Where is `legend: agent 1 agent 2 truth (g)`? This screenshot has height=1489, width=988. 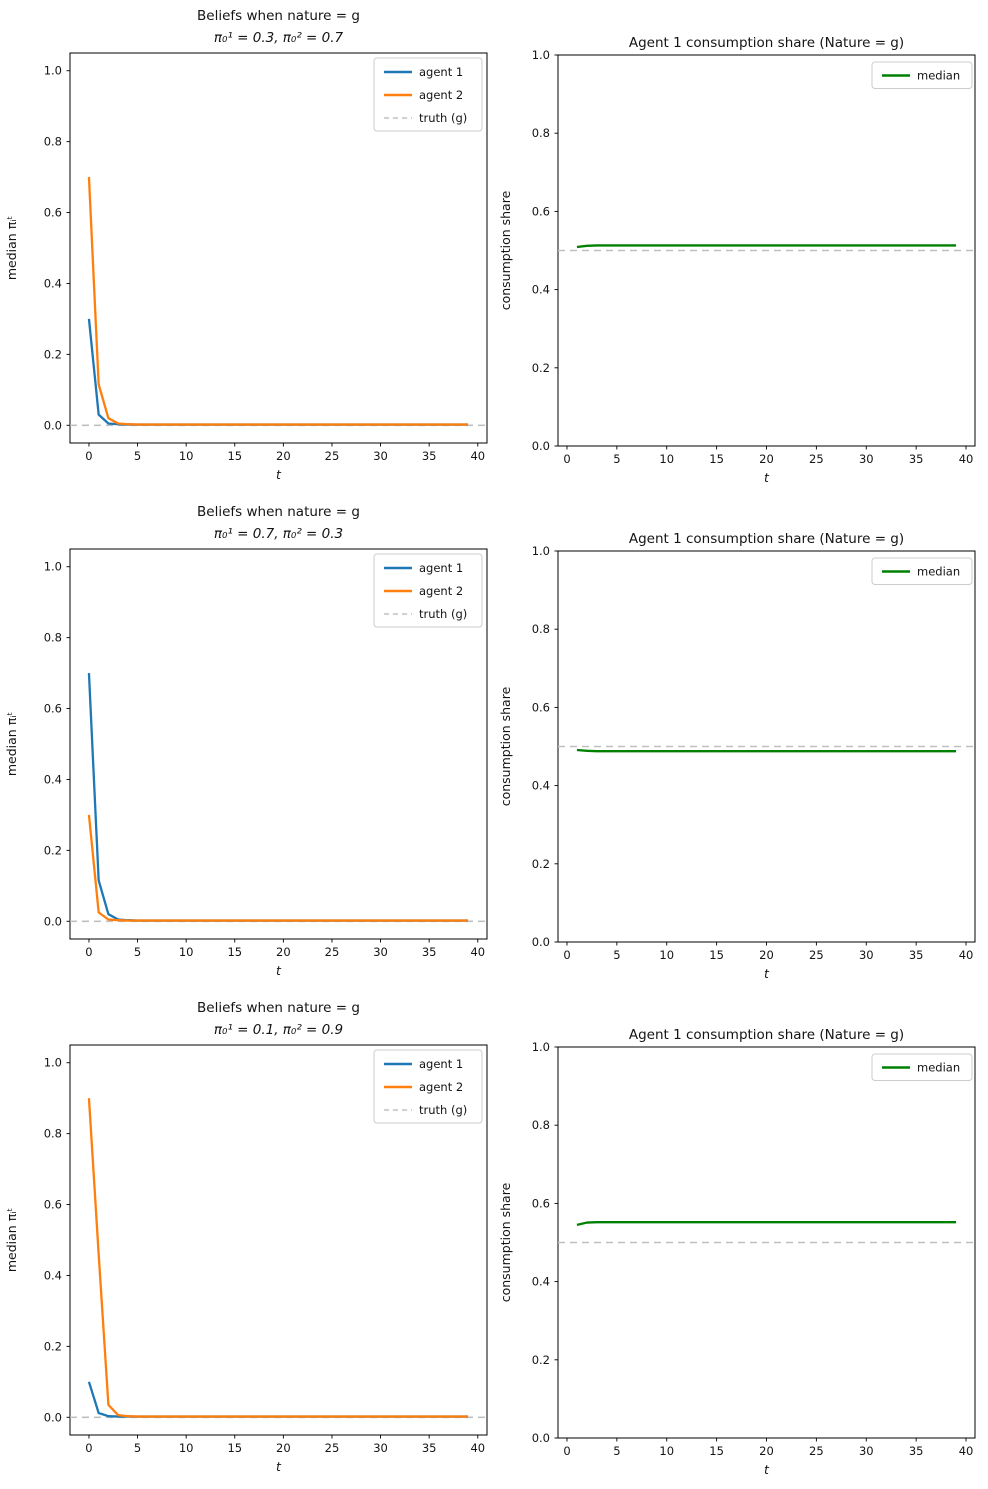
legend: agent 1 agent 2 truth (g) is located at coordinates (428, 94).